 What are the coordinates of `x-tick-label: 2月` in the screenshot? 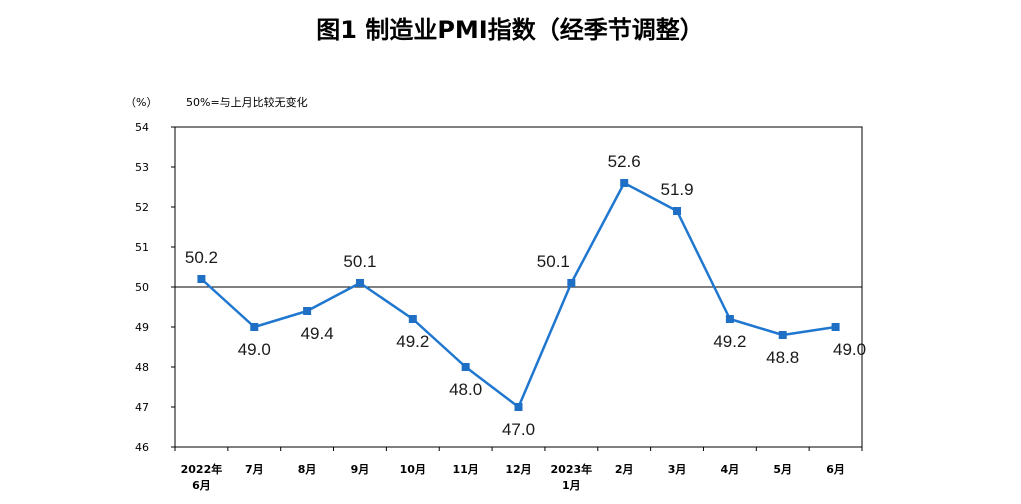 It's located at (624, 469).